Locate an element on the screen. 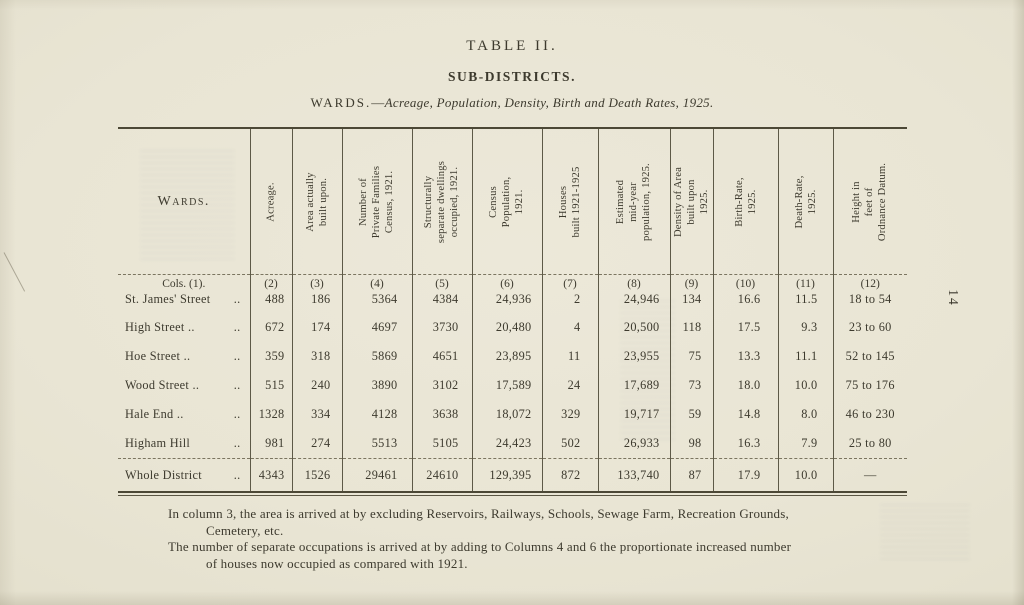 Image resolution: width=1024 pixels, height=605 pixels. value-cell: 118 is located at coordinates (691, 327).